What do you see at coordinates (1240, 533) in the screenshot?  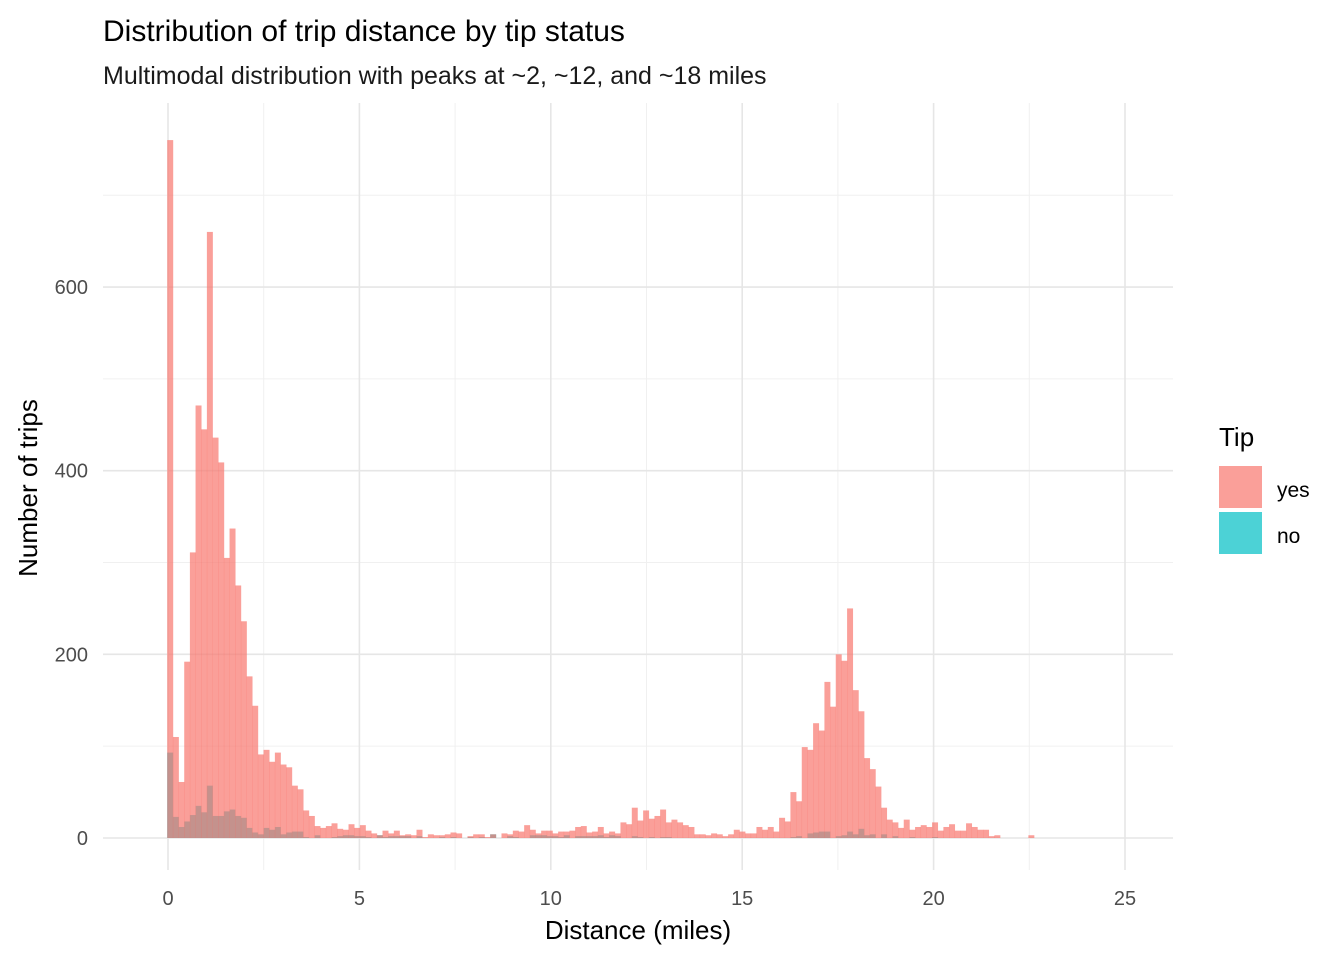 I see `legend-swatch-no` at bounding box center [1240, 533].